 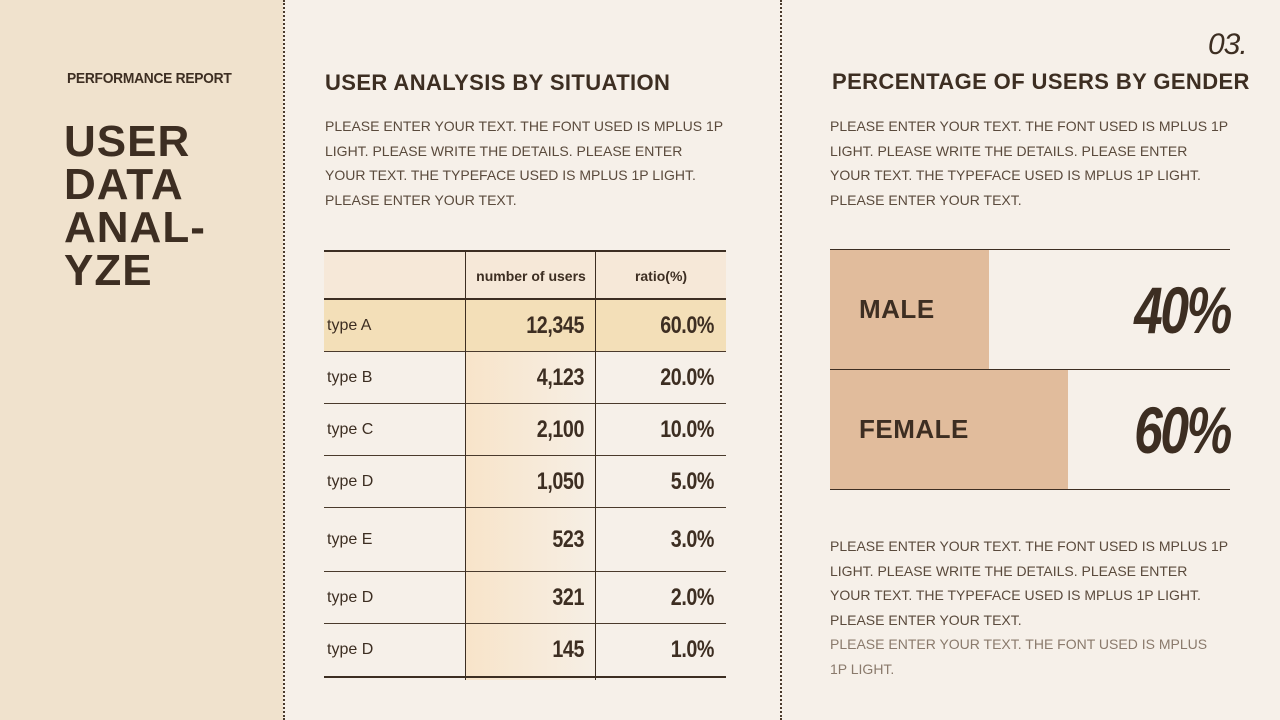 I want to click on situation-heading: USER ANALYSIS BY SITUATION, so click(x=498, y=82).